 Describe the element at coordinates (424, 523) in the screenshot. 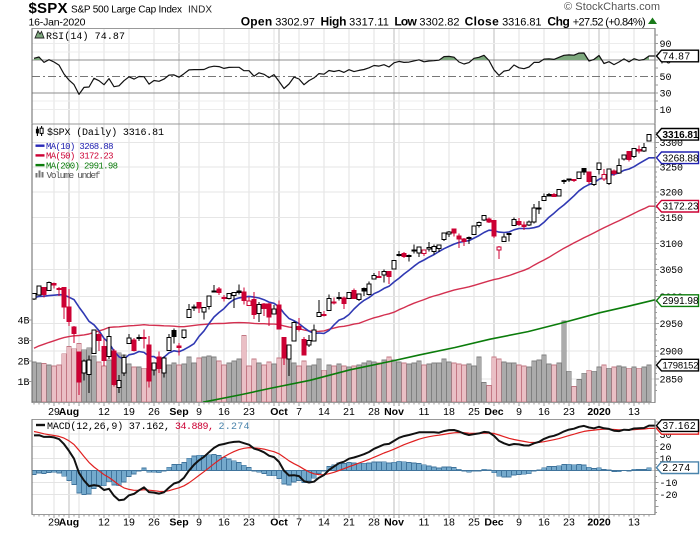

I see `svg-text: 11` at that location.